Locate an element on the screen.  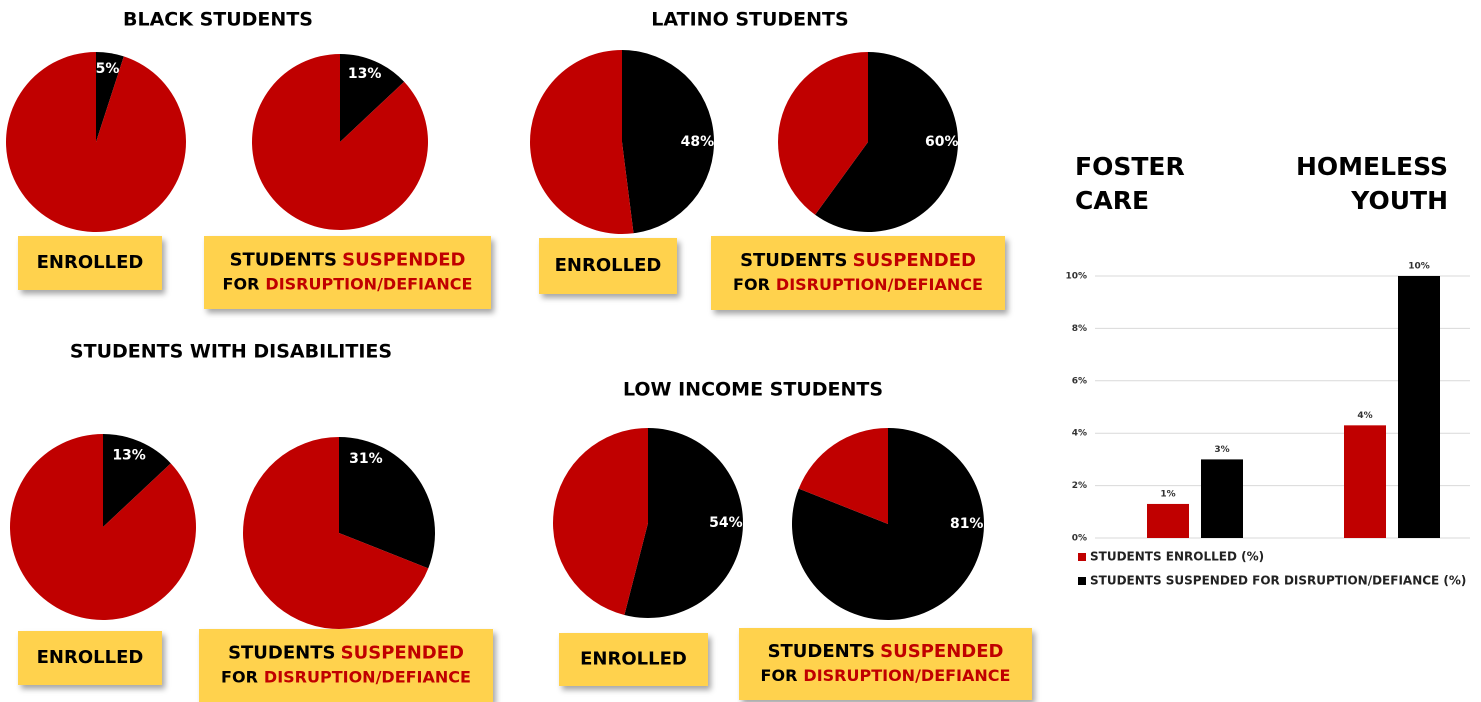
category-heading-box: FOSTER CARE YOUTH is located at coordinates (1130, 183).